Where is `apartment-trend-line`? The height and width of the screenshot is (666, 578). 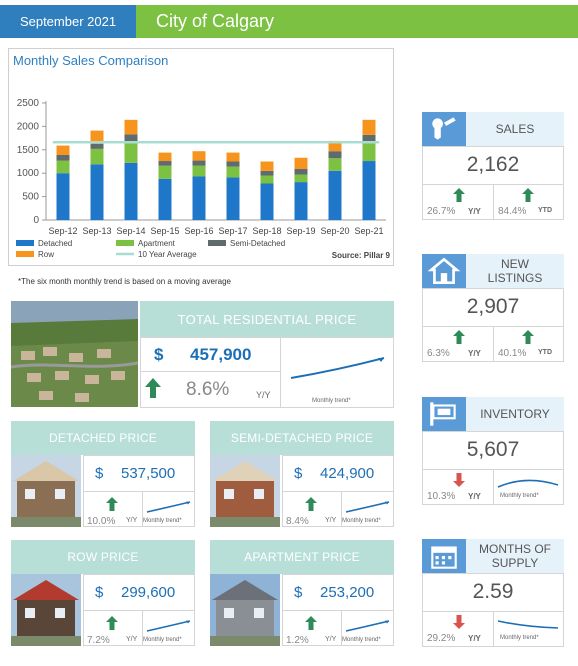 apartment-trend-line is located at coordinates (367, 626).